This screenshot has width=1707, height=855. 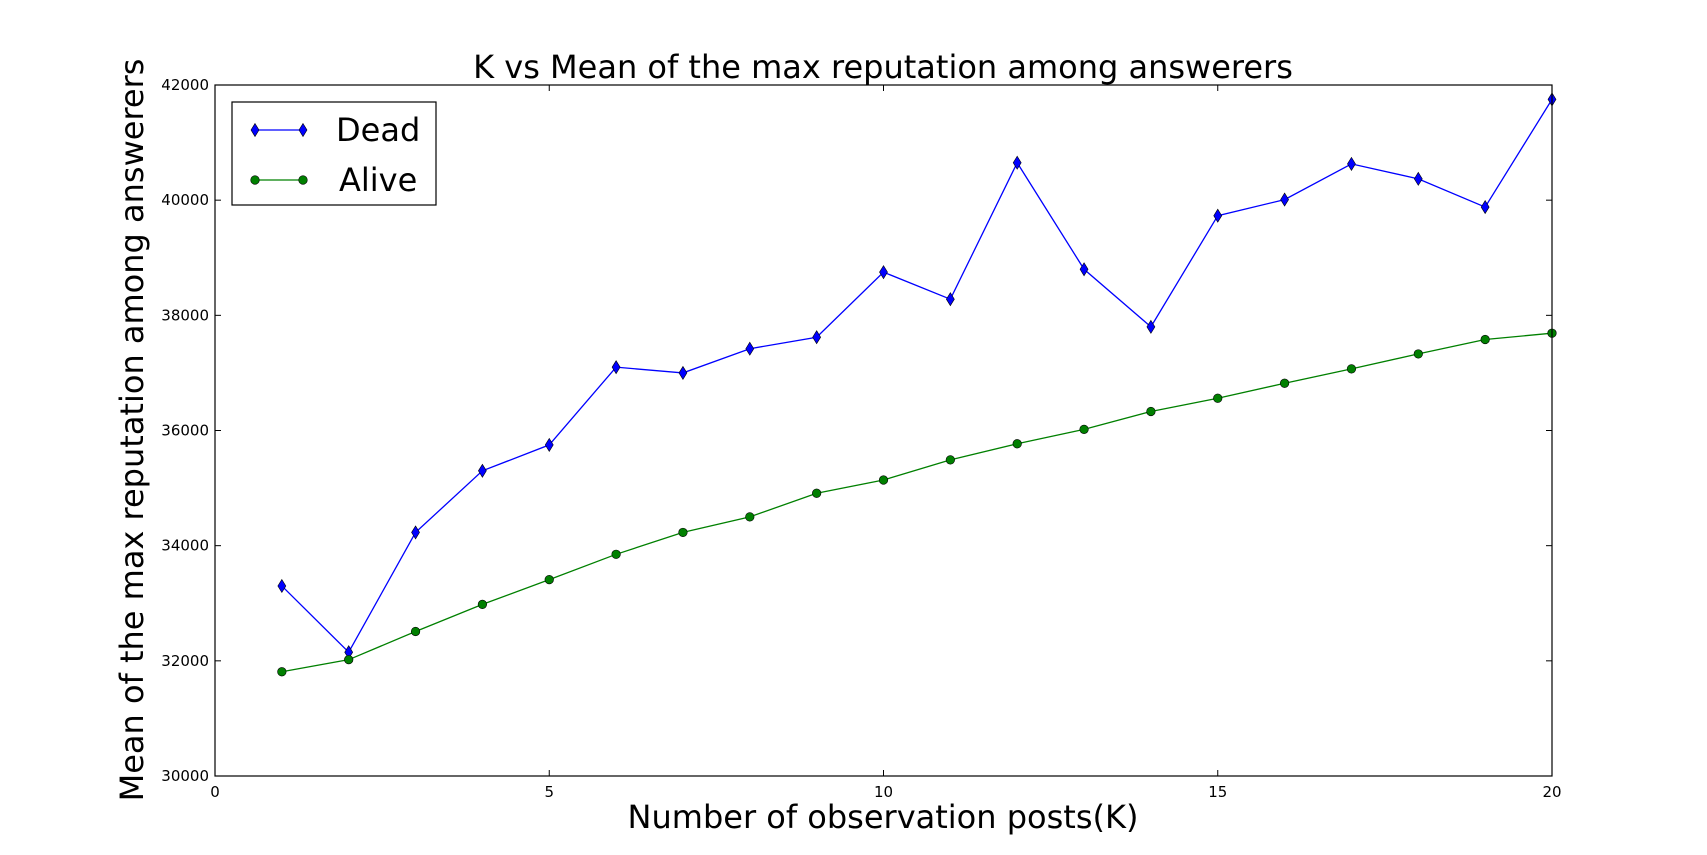 What do you see at coordinates (215, 792) in the screenshot?
I see `x-tick-label: 0` at bounding box center [215, 792].